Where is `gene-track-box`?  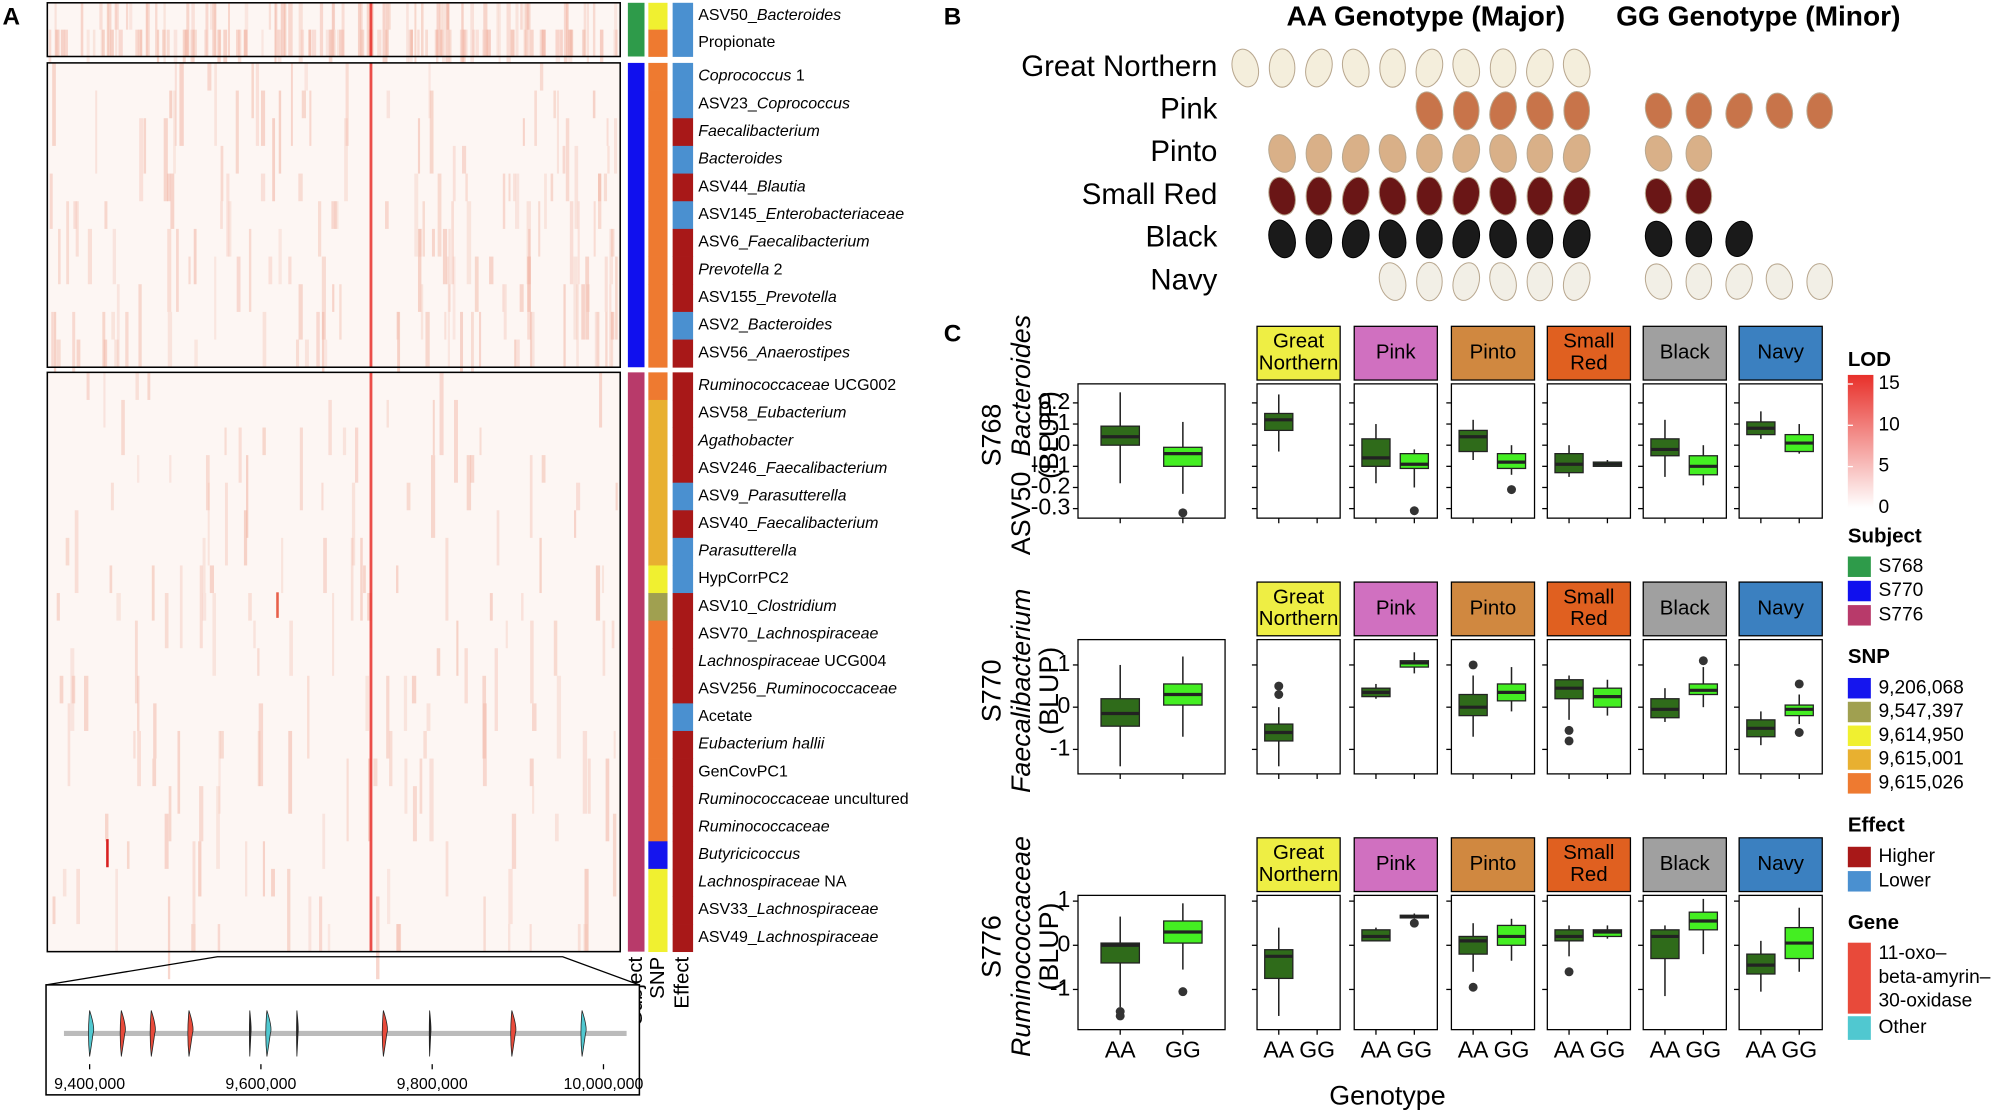 gene-track-box is located at coordinates (343, 1040).